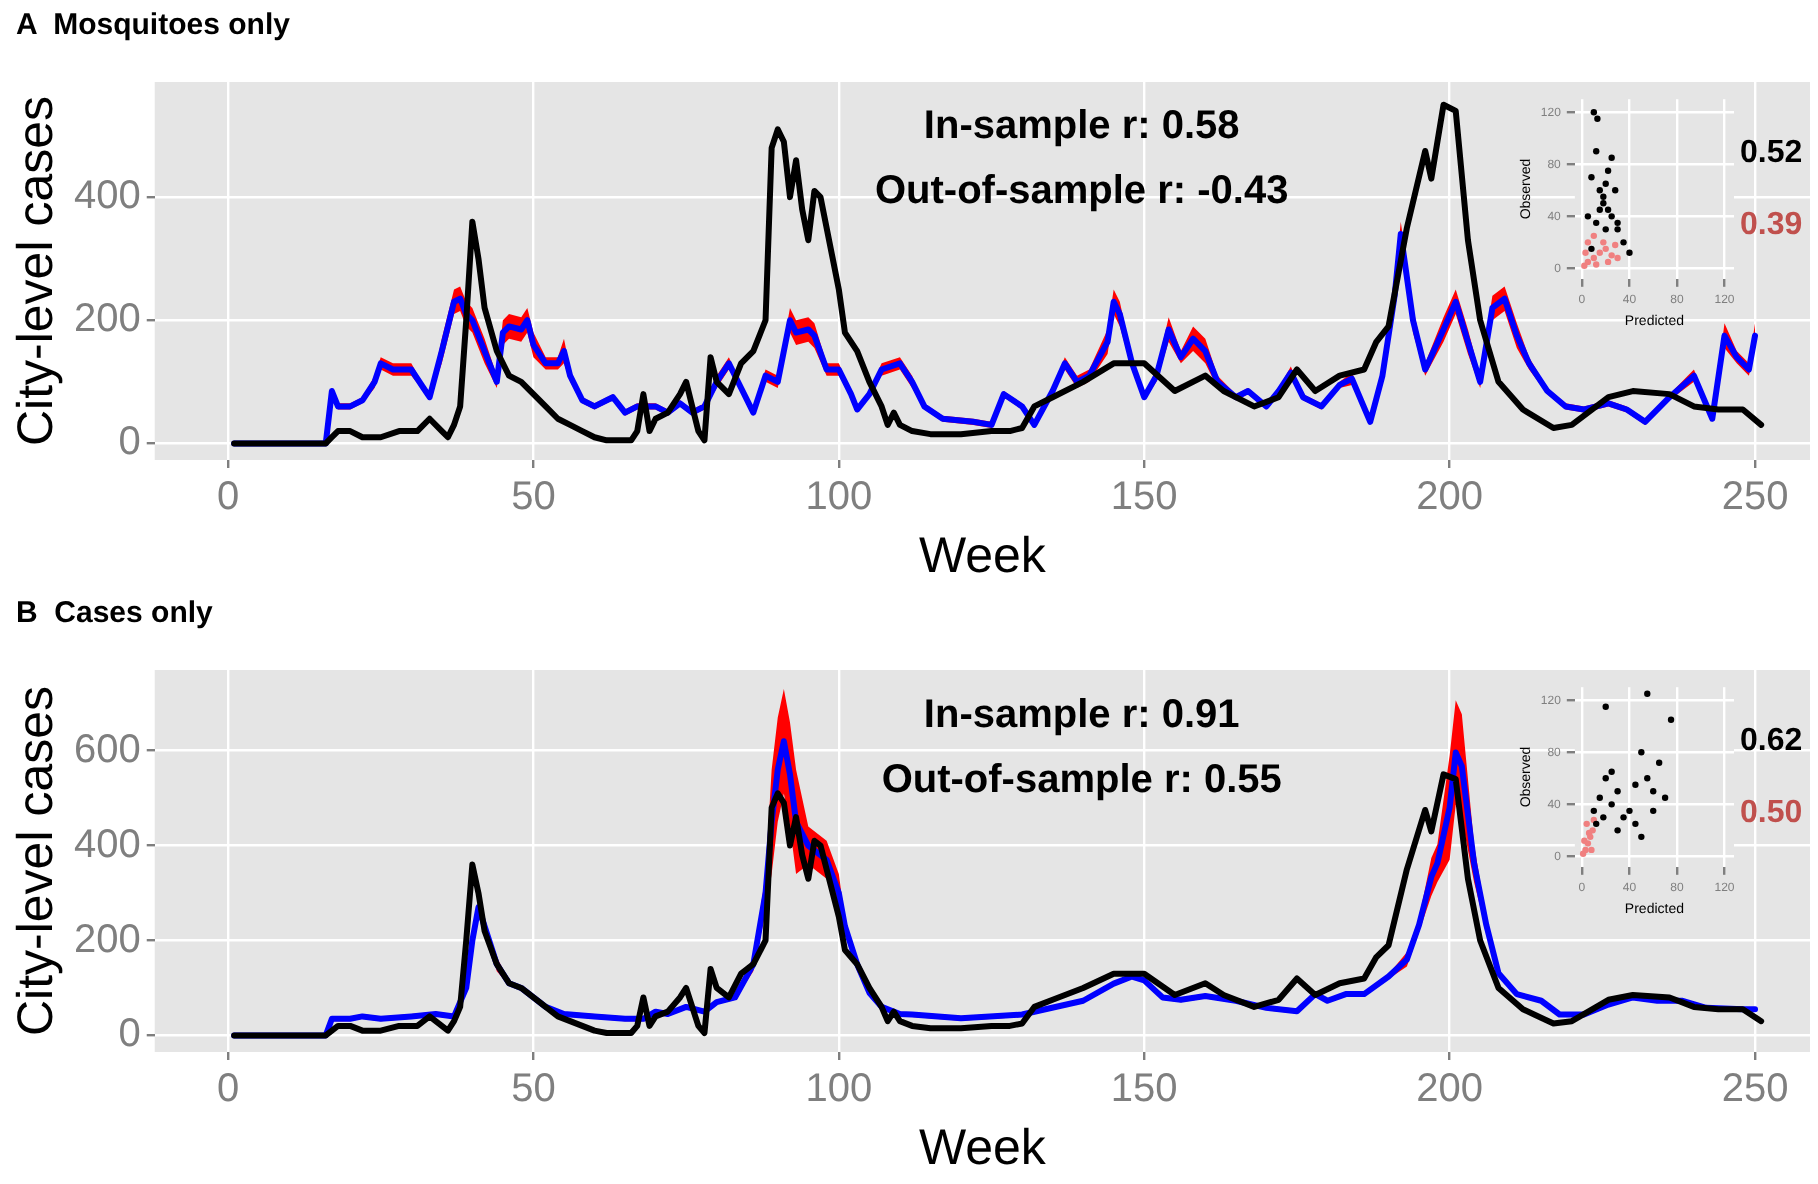  I want to click on annotation: 0.50, so click(1771, 812).